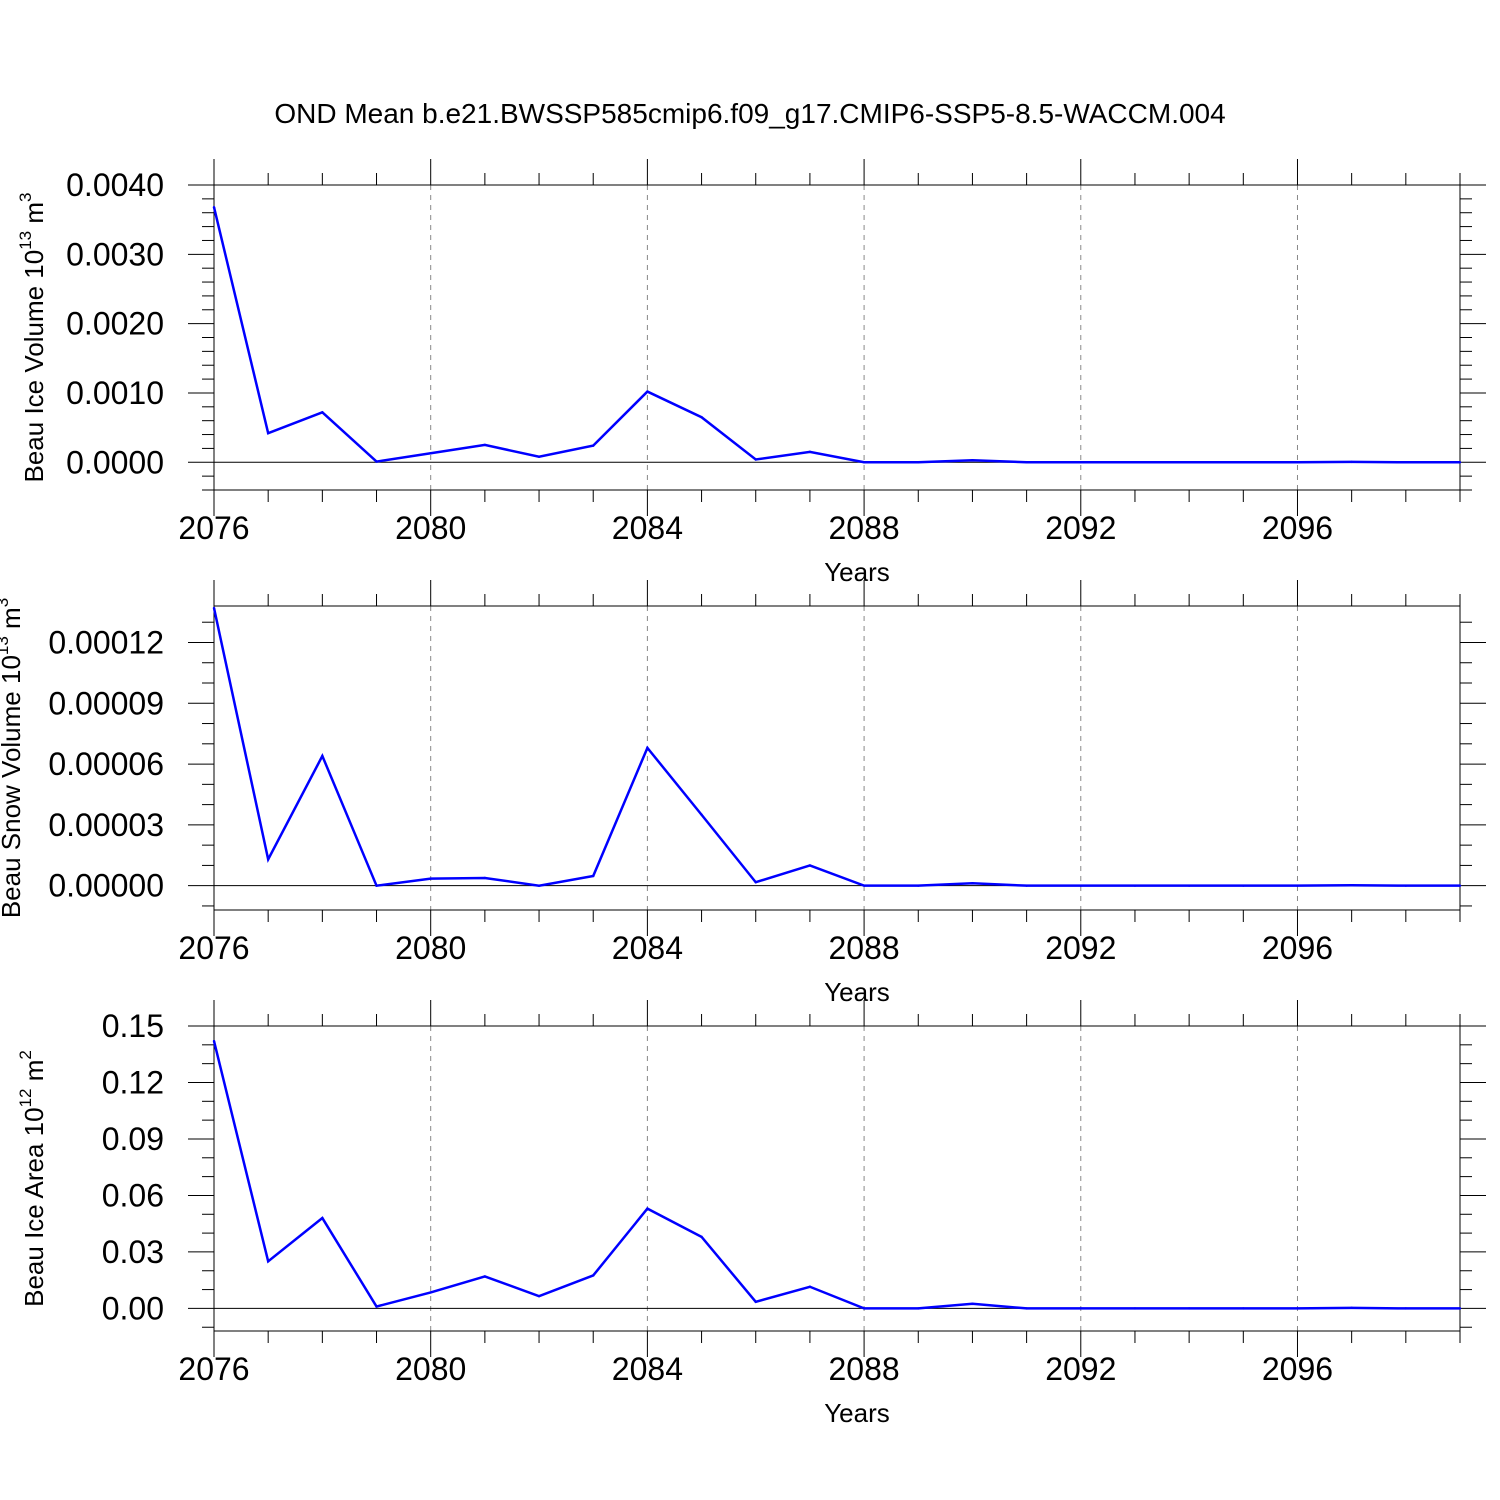 This screenshot has height=1500, width=1500. Describe the element at coordinates (133, 1252) in the screenshot. I see `y-tick-label: 0.03` at that location.